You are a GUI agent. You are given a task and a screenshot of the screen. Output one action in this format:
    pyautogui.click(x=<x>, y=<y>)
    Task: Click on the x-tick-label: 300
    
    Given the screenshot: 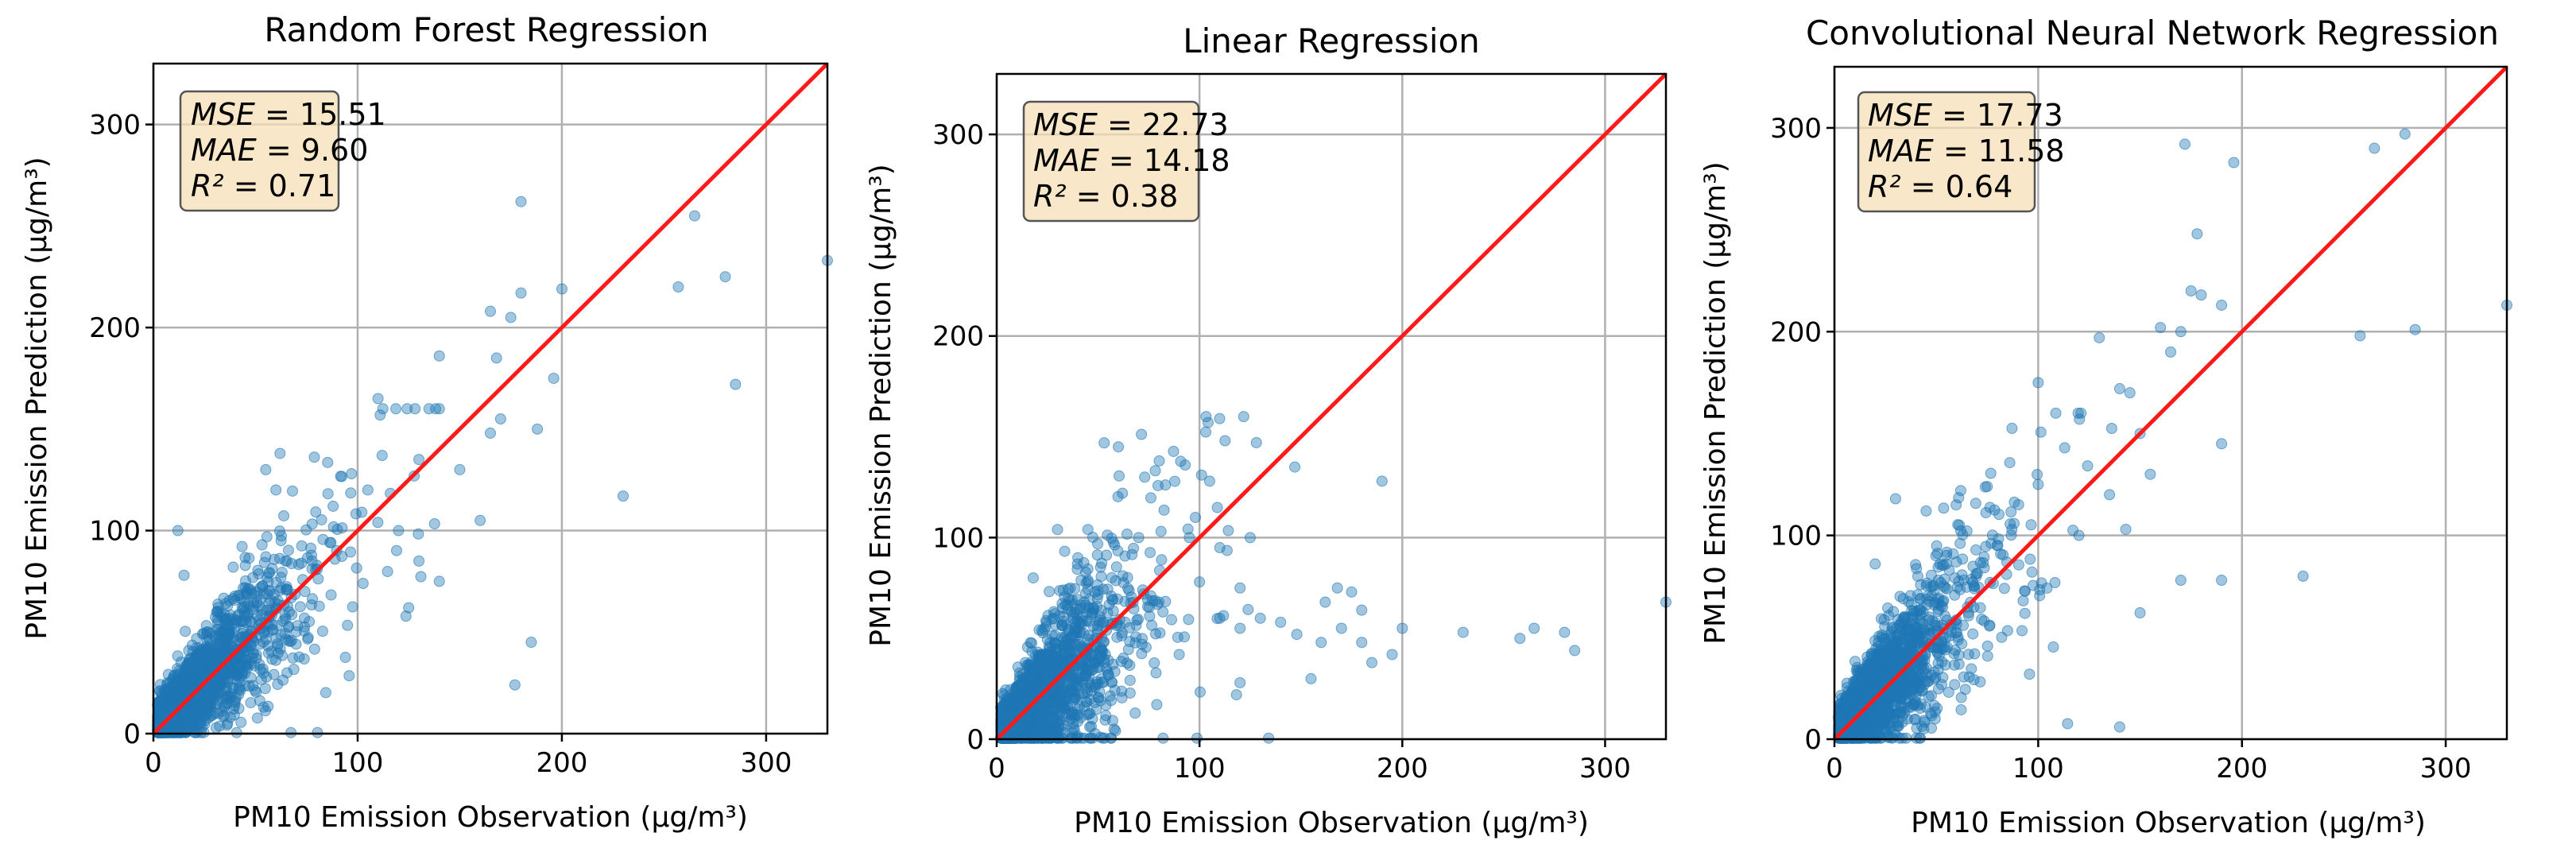 What is the action you would take?
    pyautogui.click(x=766, y=763)
    